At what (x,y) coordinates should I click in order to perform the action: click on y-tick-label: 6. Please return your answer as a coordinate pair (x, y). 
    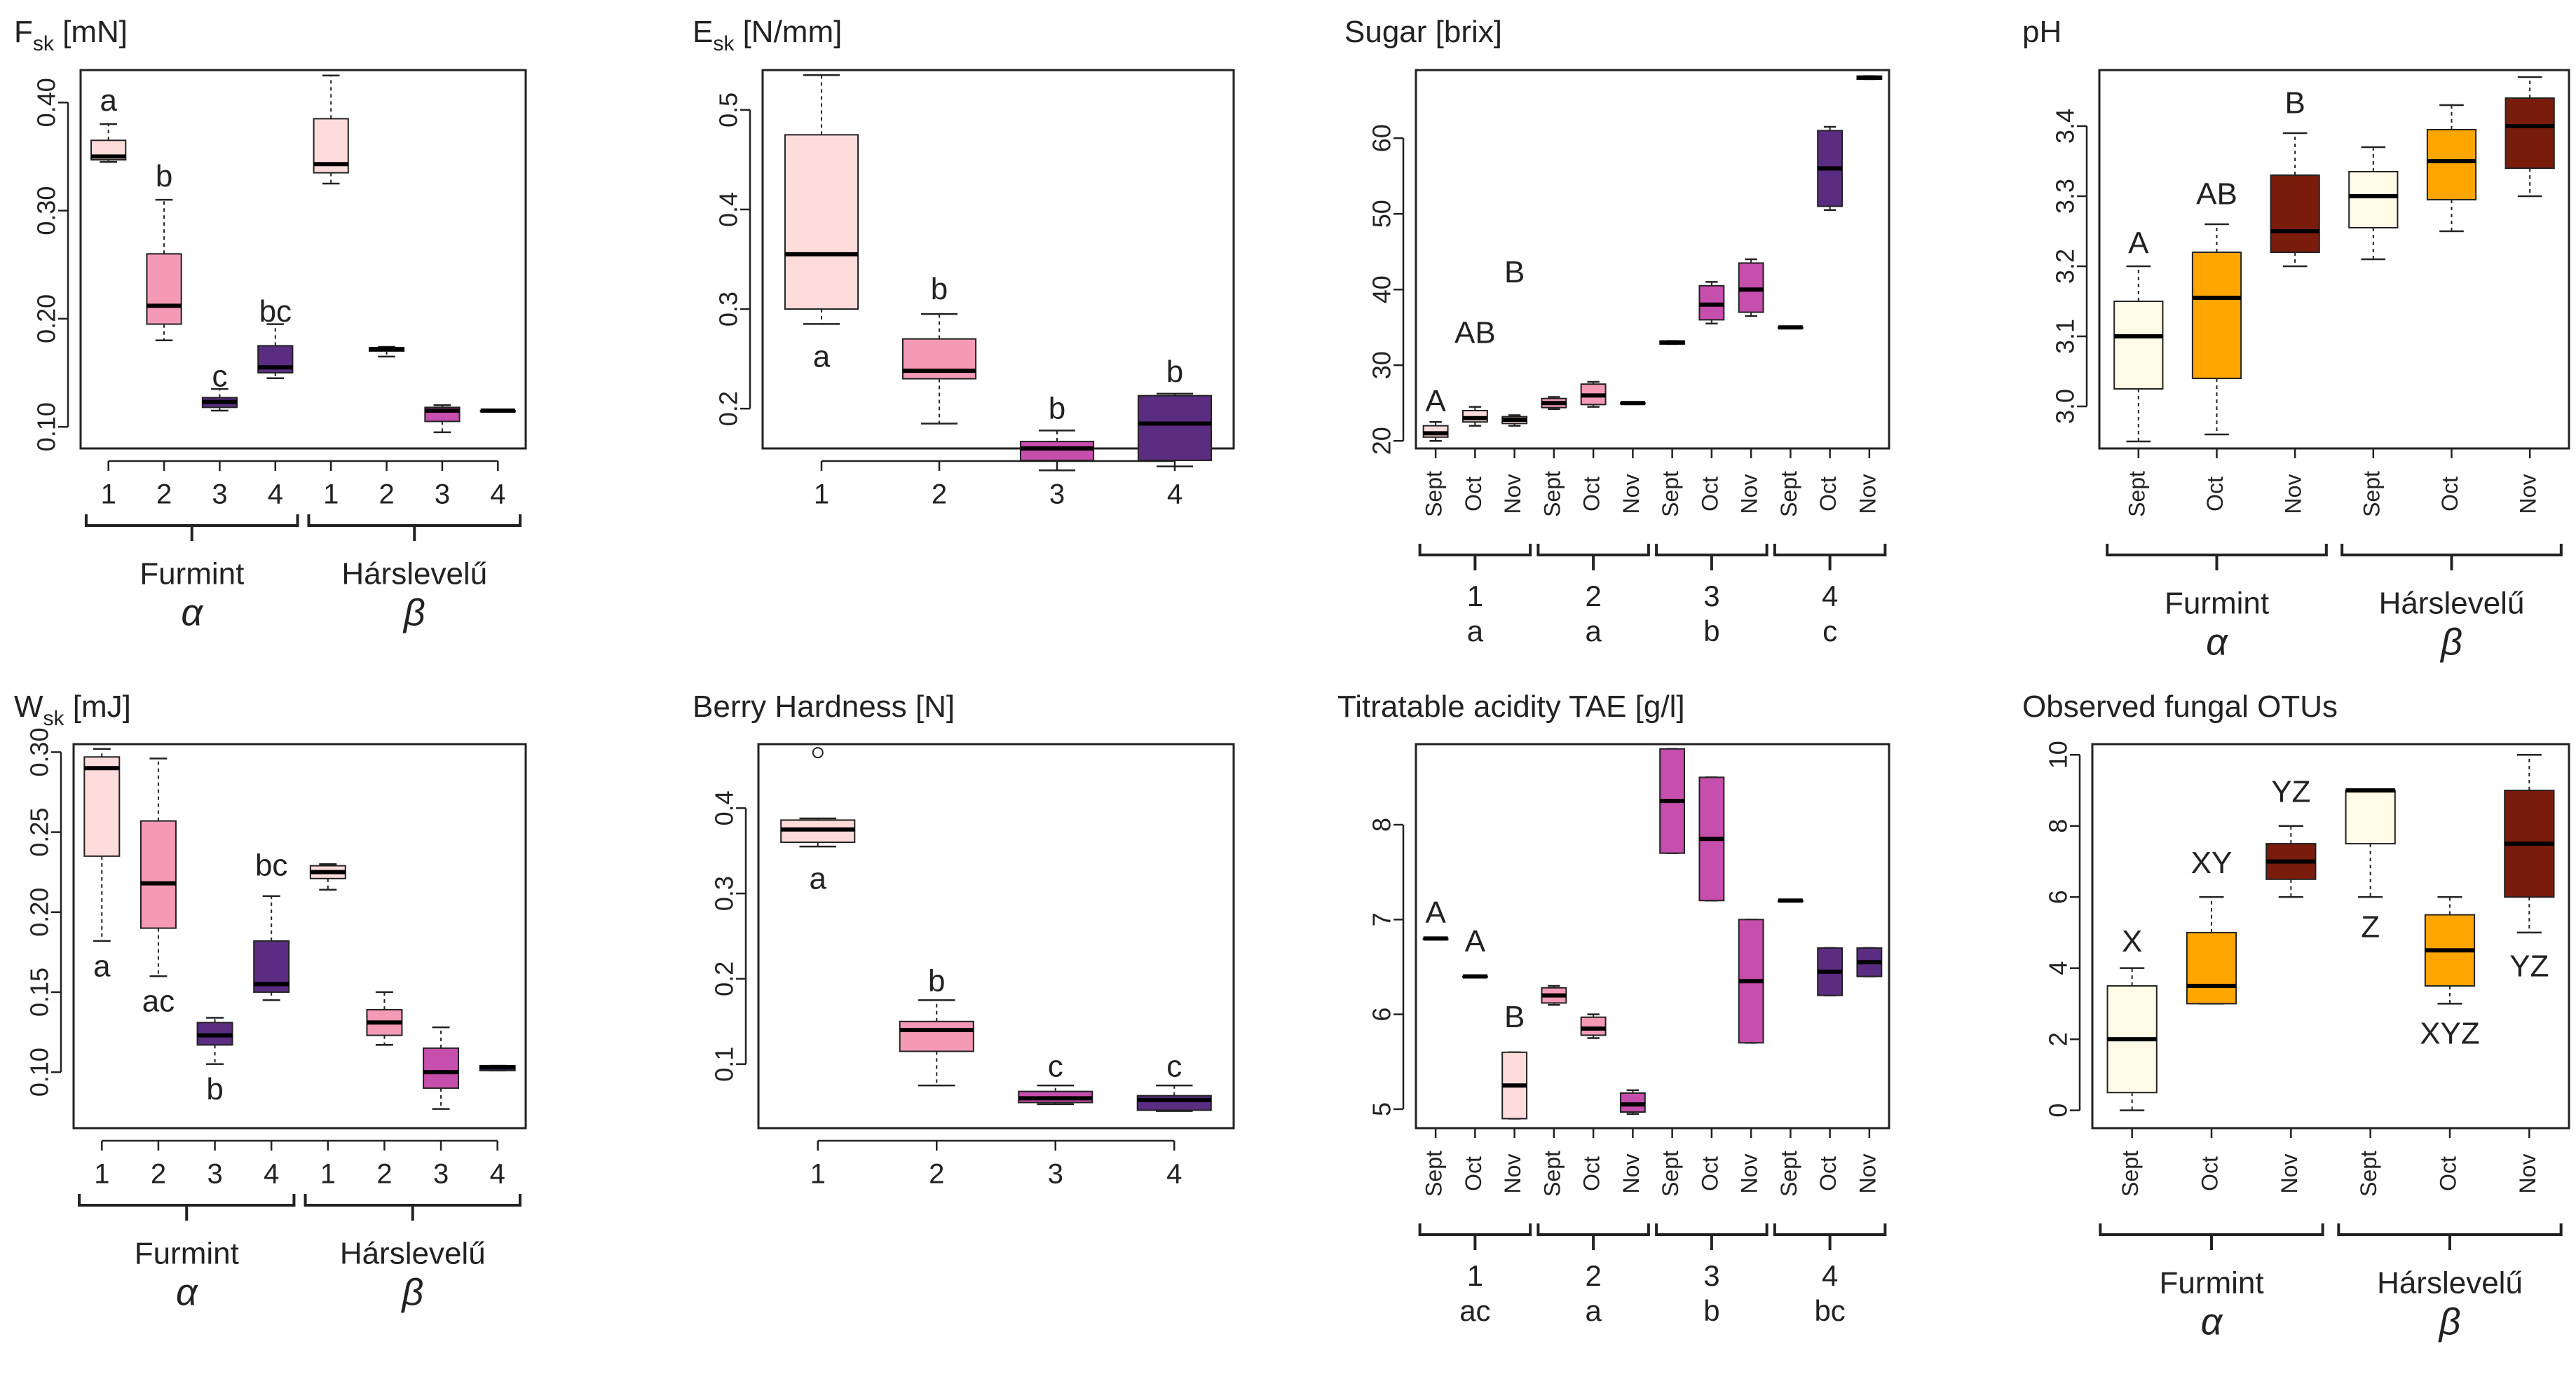
    Looking at the image, I should click on (1382, 1015).